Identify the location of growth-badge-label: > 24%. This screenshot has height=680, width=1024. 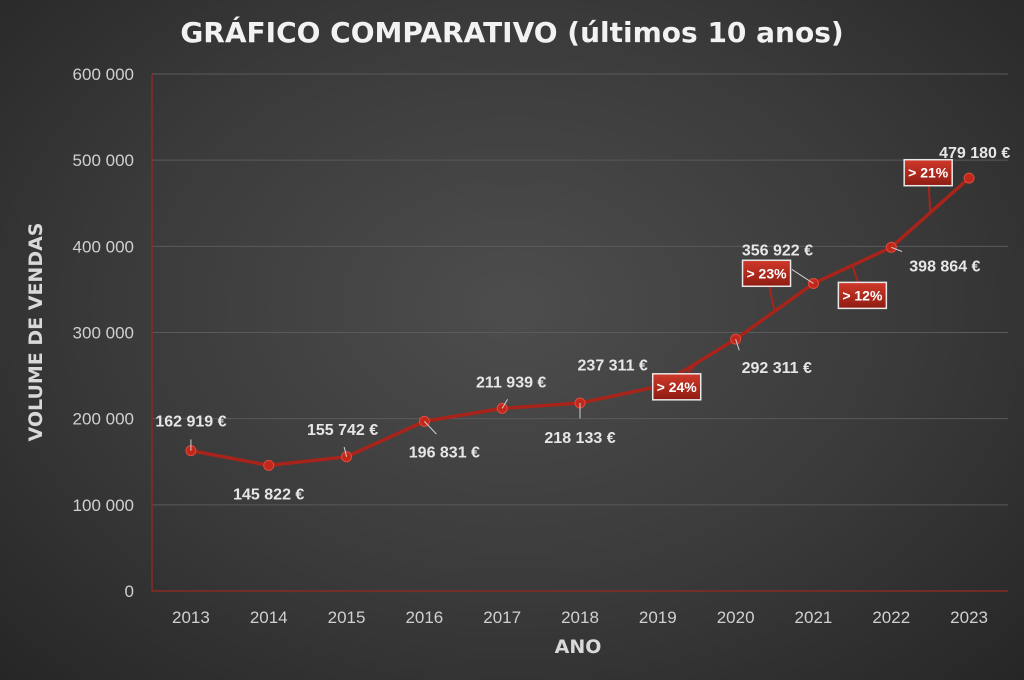
(677, 387).